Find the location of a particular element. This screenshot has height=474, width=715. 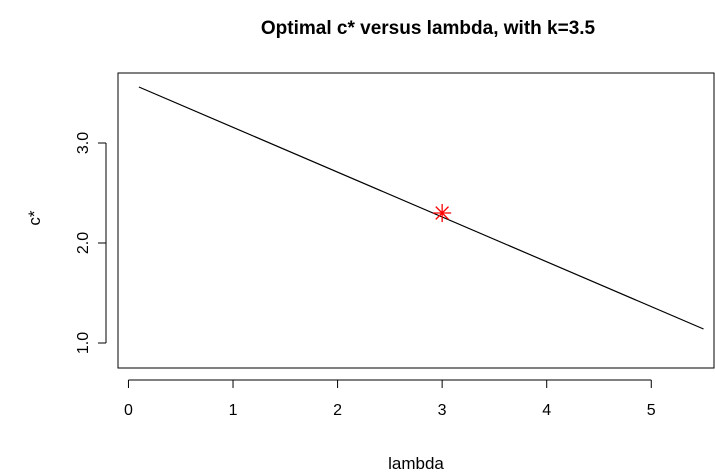

y-axis: 1.0 2.0 3.0 is located at coordinates (91, 243).